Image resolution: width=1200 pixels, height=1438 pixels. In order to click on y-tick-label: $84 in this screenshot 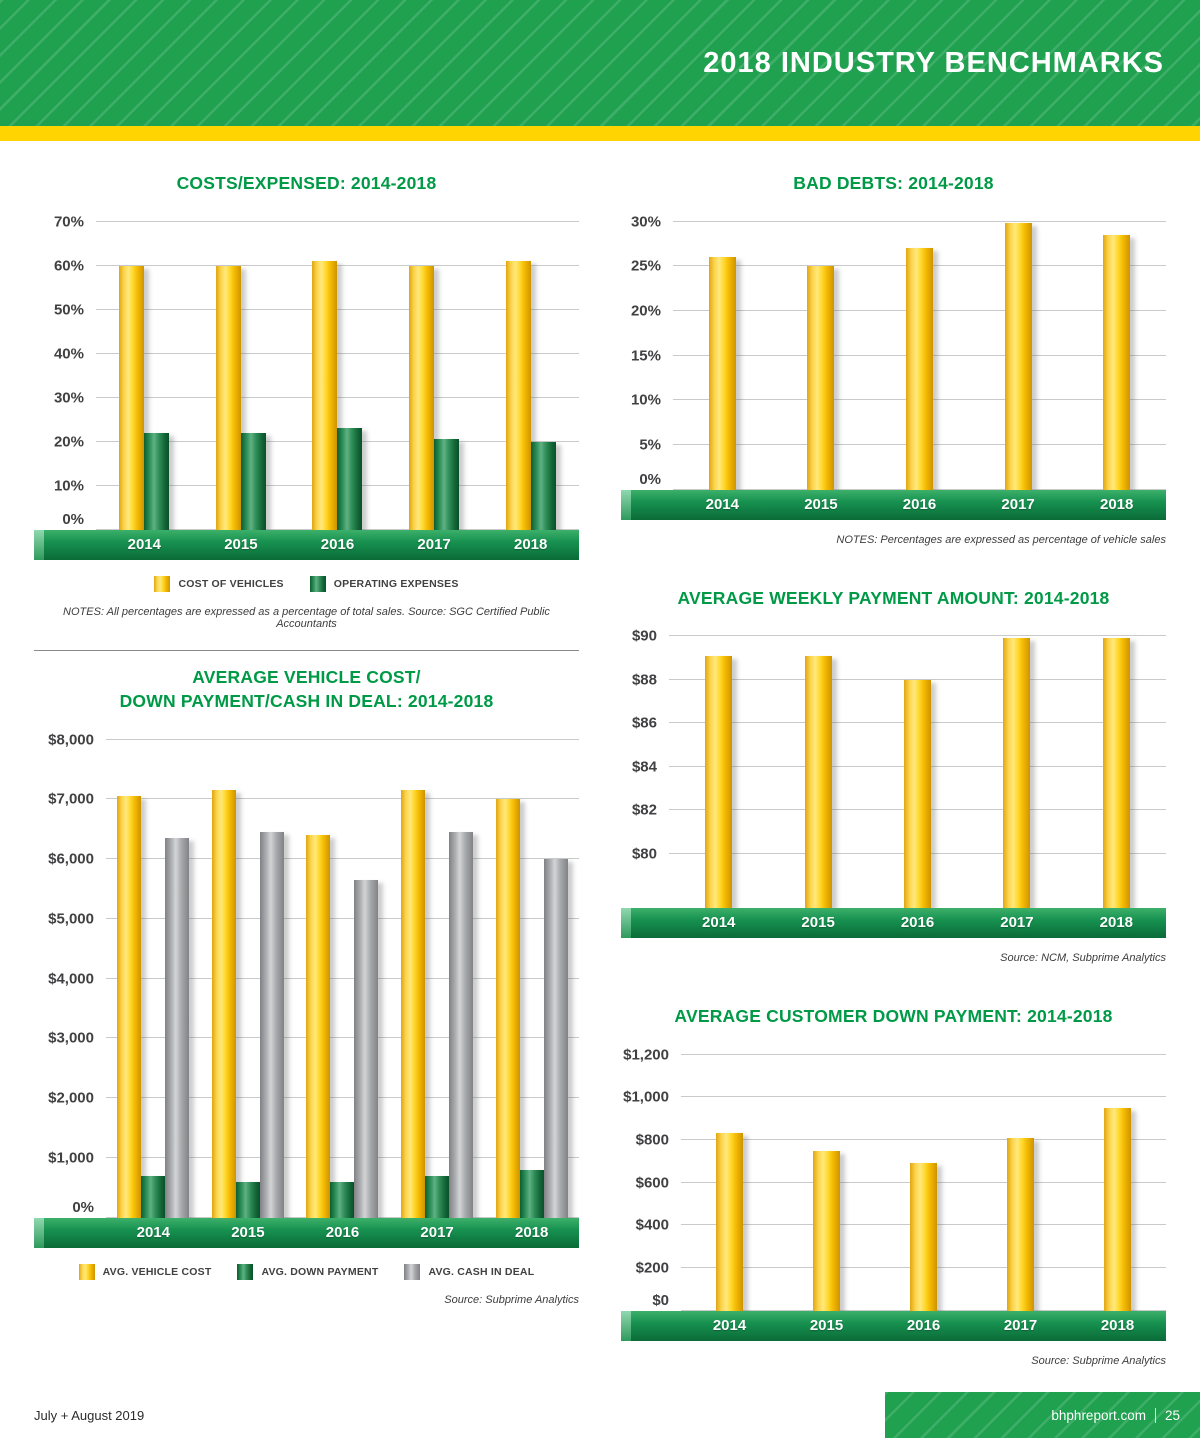, I will do `click(644, 767)`.